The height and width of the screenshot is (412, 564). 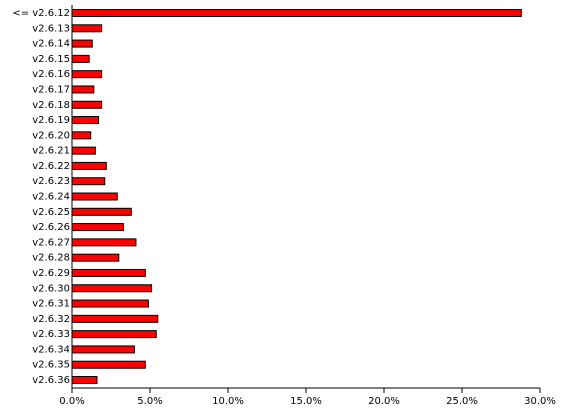 I want to click on x-tick-label: 30.0%, so click(x=540, y=401).